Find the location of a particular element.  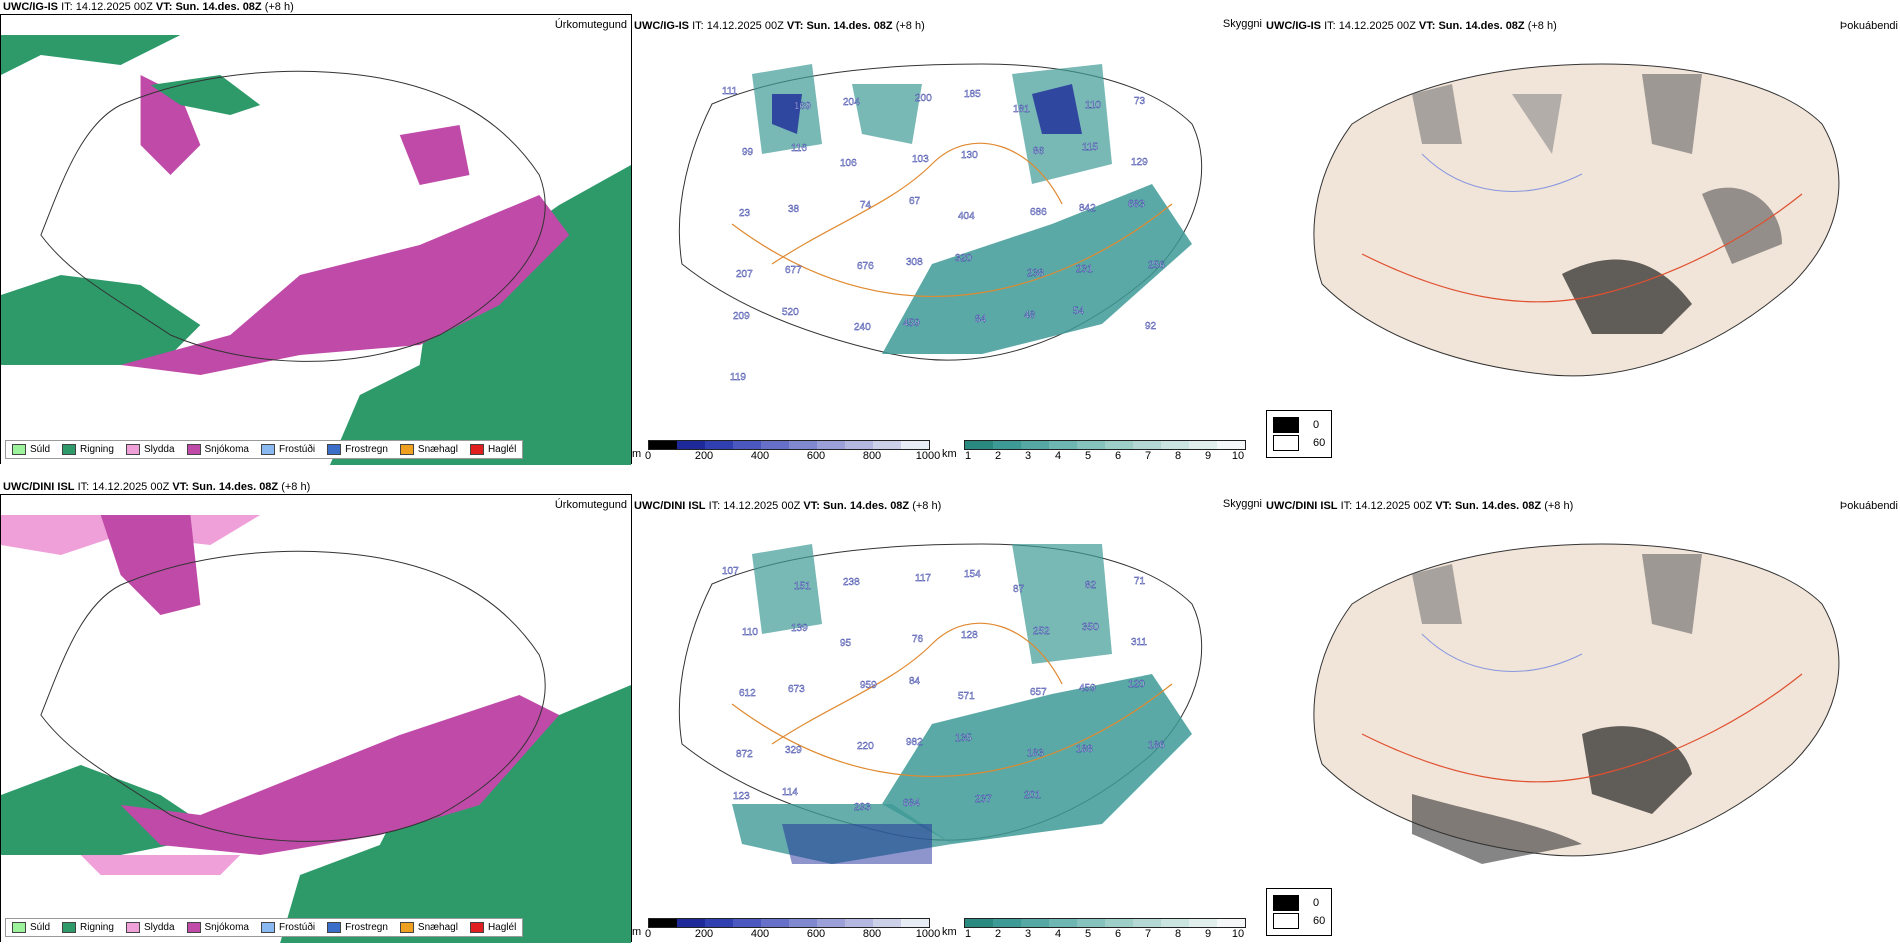

cloud-base-value: 116 is located at coordinates (799, 148).